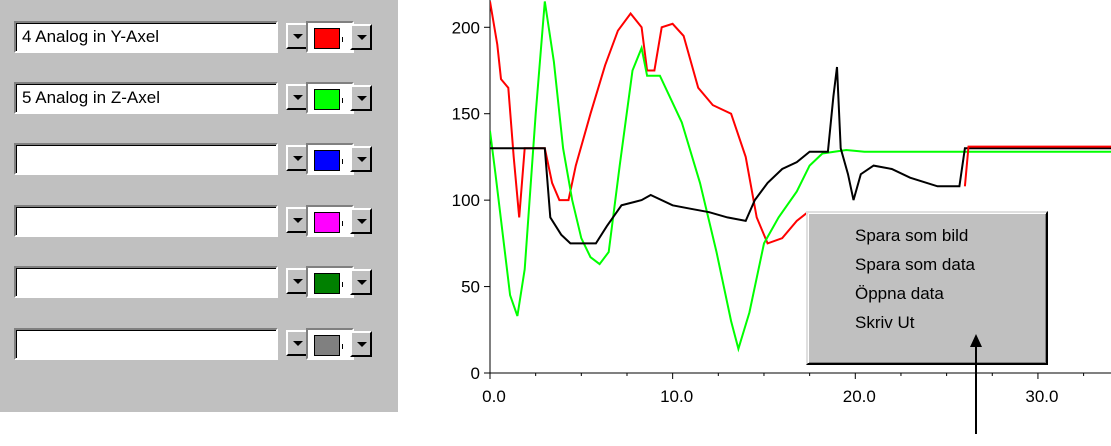 The width and height of the screenshot is (1111, 446). What do you see at coordinates (1037, 166) in the screenshot?
I see `series-line` at bounding box center [1037, 166].